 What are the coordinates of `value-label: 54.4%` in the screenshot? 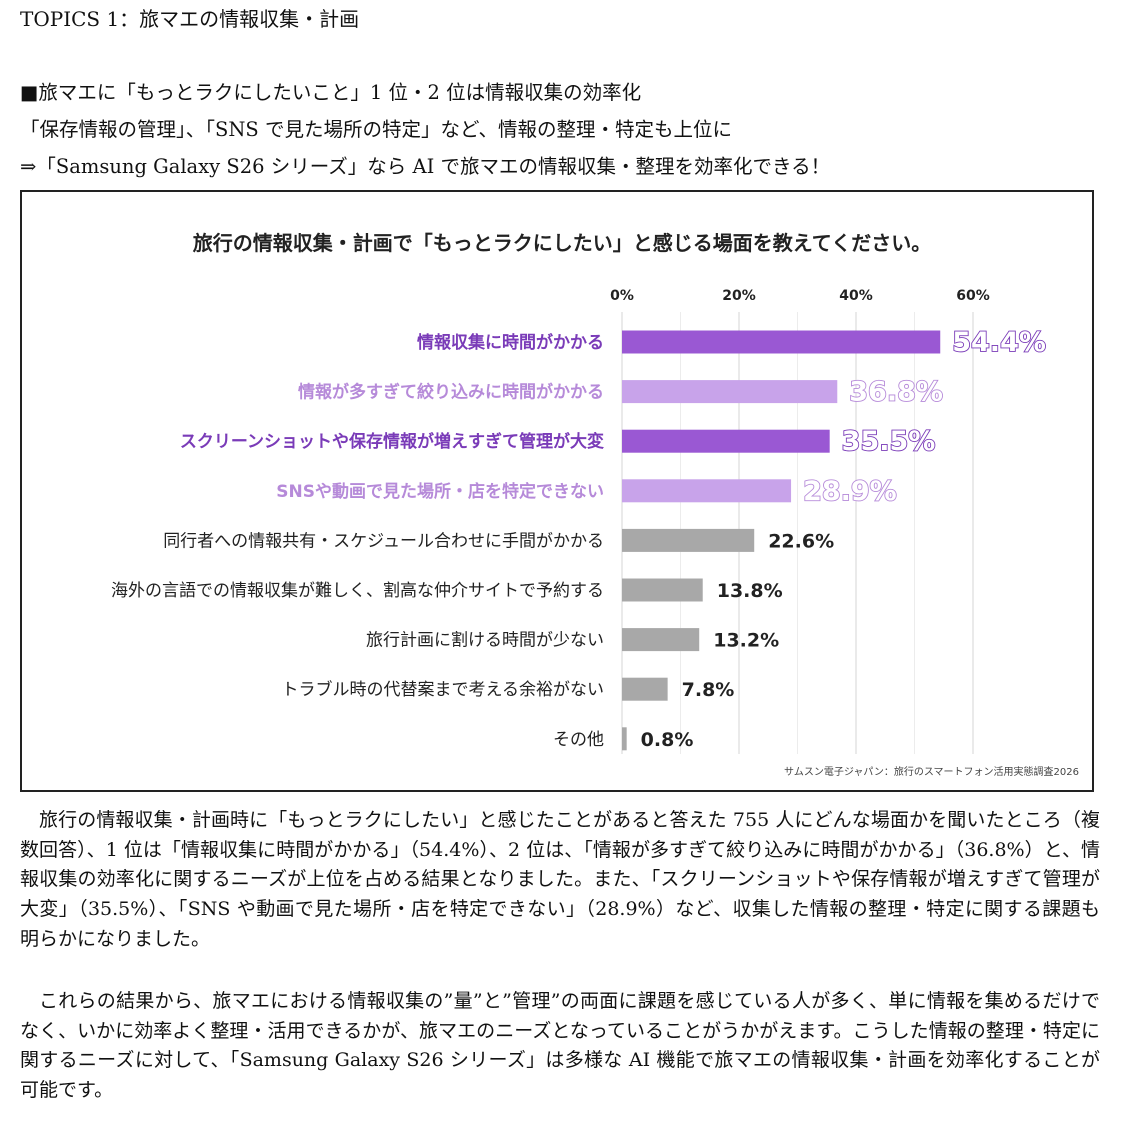 It's located at (999, 342).